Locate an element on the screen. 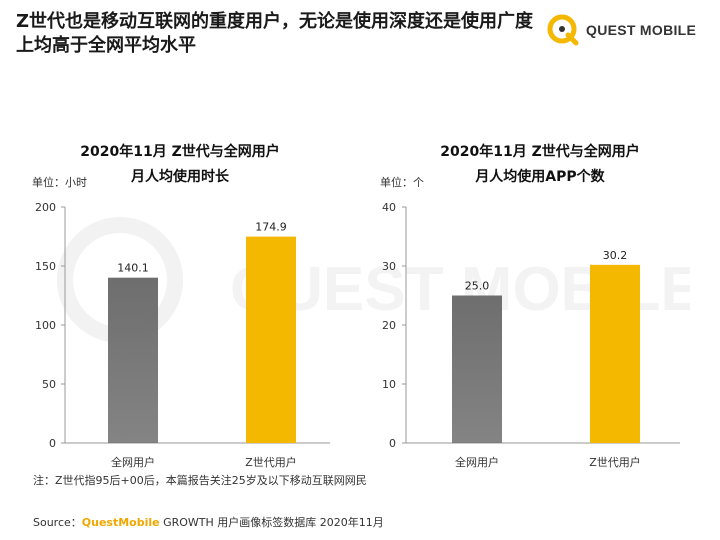 Image resolution: width=720 pixels, height=540 pixels. data-label: 140.1 is located at coordinates (133, 268).